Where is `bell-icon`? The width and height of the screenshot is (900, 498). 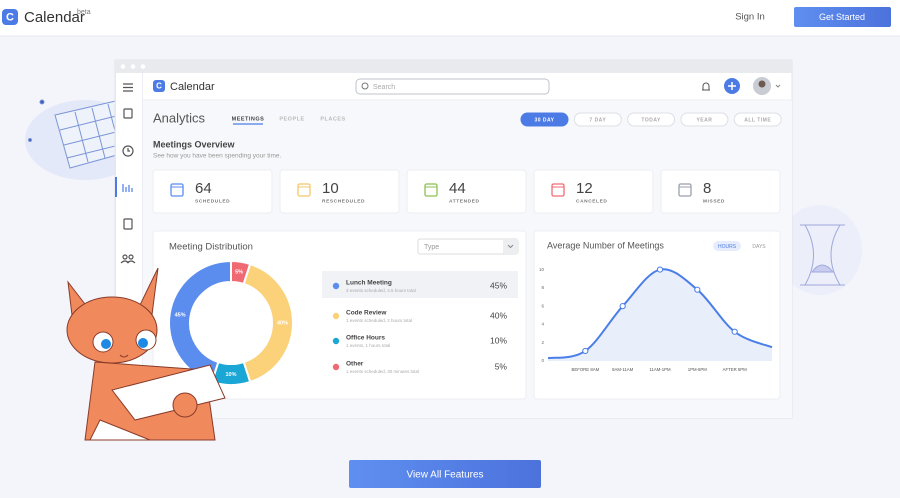
bell-icon is located at coordinates (706, 86).